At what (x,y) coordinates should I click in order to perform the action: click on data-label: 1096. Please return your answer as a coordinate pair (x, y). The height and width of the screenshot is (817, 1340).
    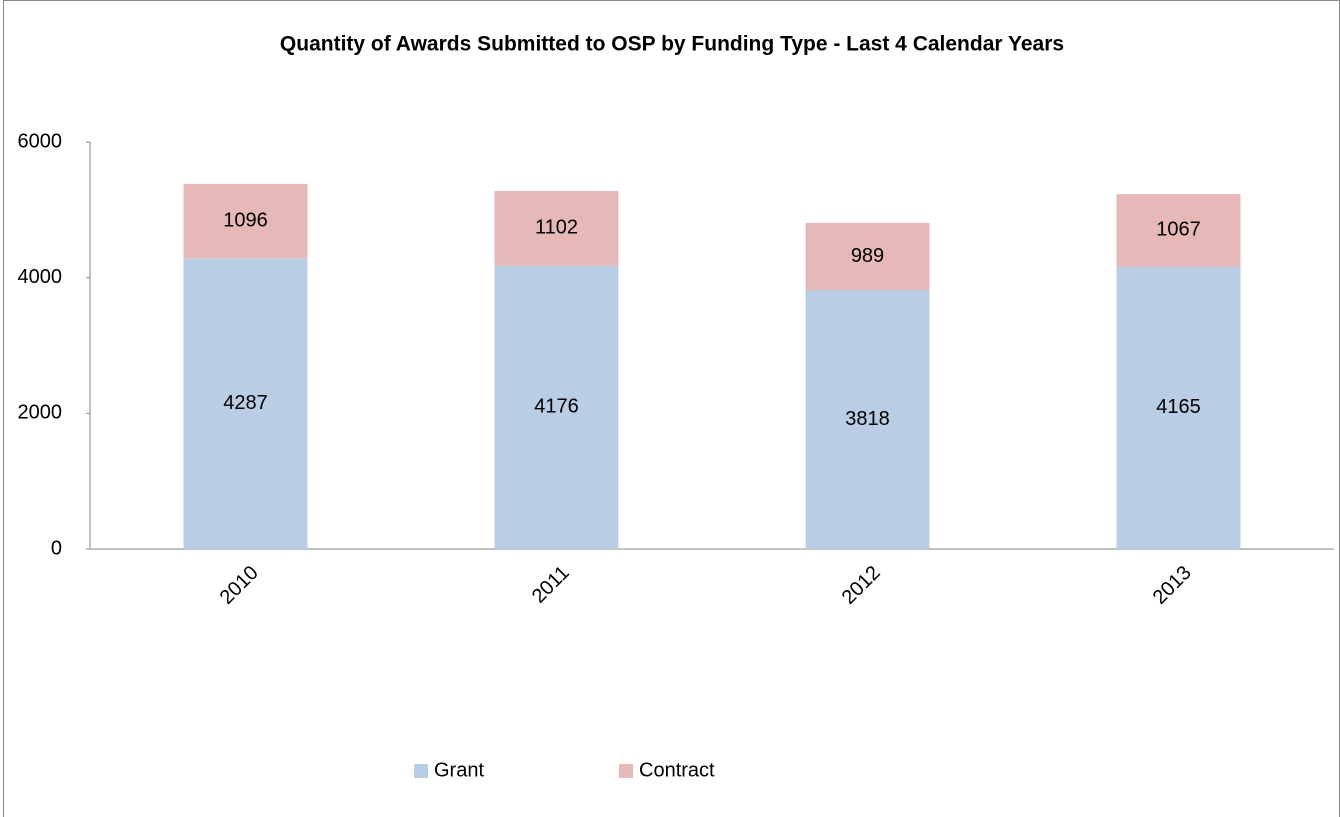
    Looking at the image, I should click on (245, 220).